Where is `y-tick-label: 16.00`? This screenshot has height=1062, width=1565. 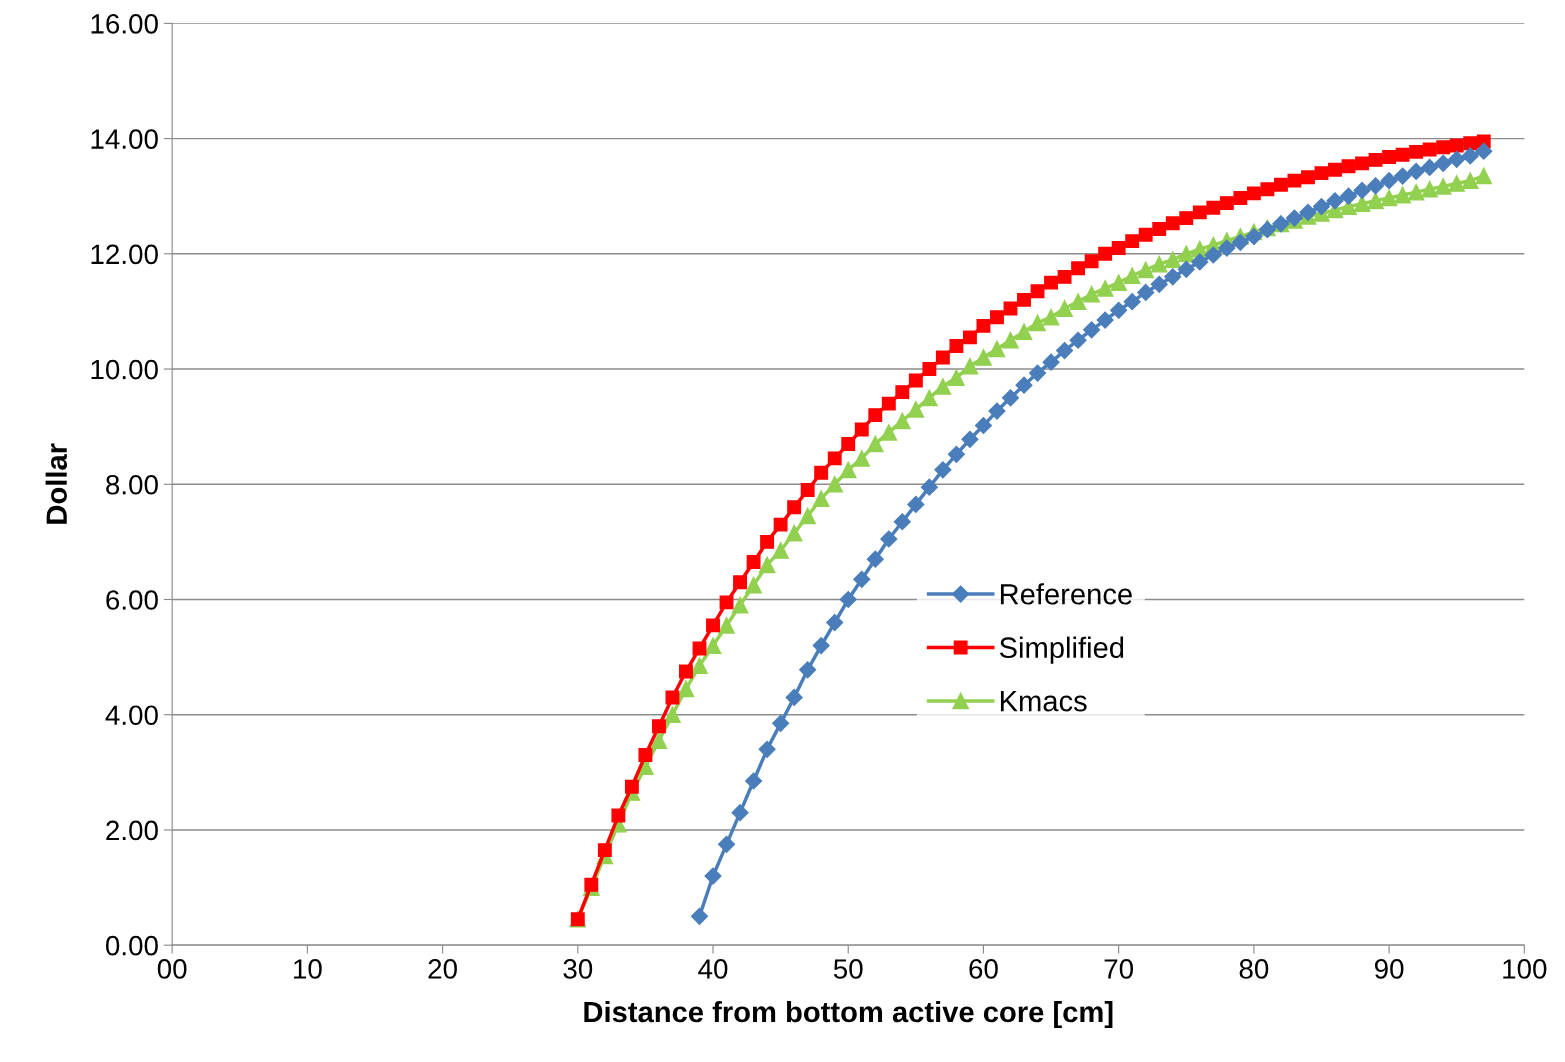 y-tick-label: 16.00 is located at coordinates (124, 24).